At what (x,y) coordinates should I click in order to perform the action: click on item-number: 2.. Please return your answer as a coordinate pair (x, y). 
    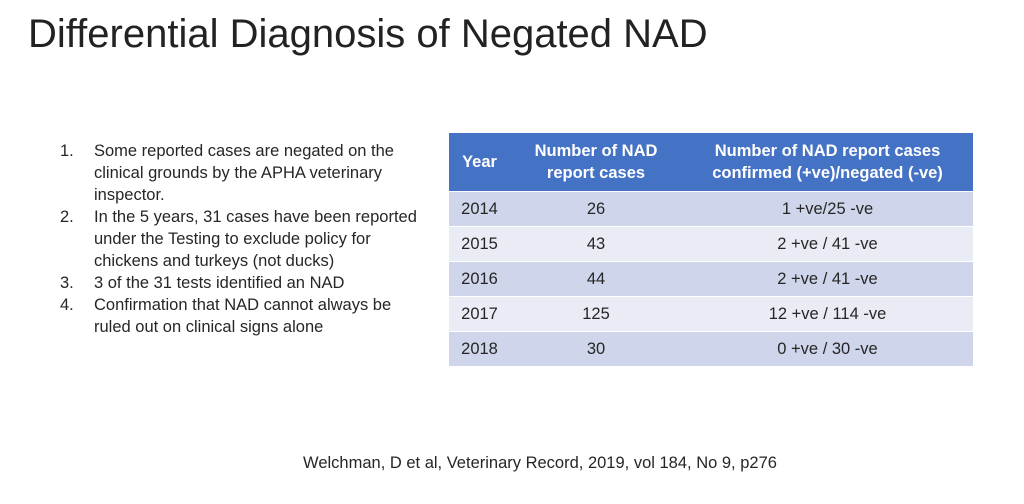
    Looking at the image, I should click on (67, 217).